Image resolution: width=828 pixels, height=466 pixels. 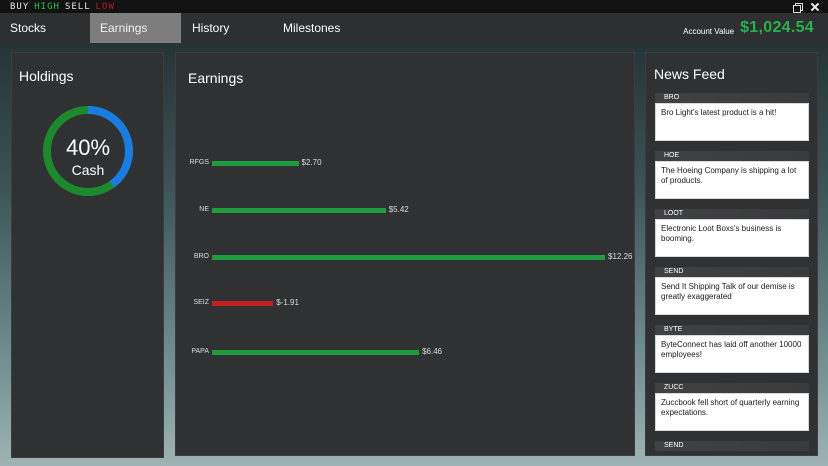 I want to click on news-ticker: BYTE, so click(x=673, y=329).